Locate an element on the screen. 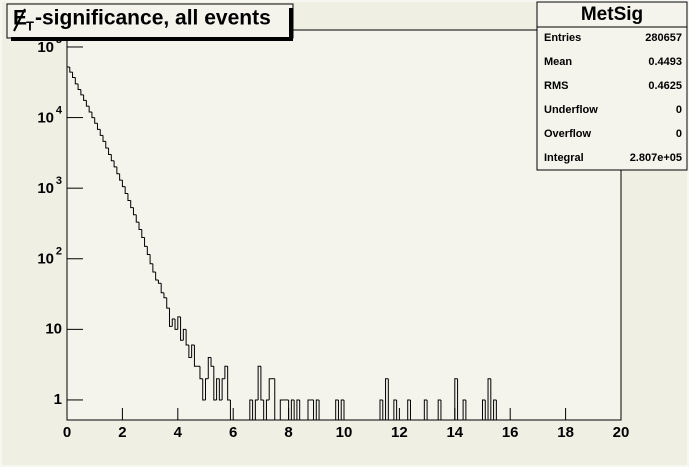  stat-value: 0.4625 is located at coordinates (665, 86).